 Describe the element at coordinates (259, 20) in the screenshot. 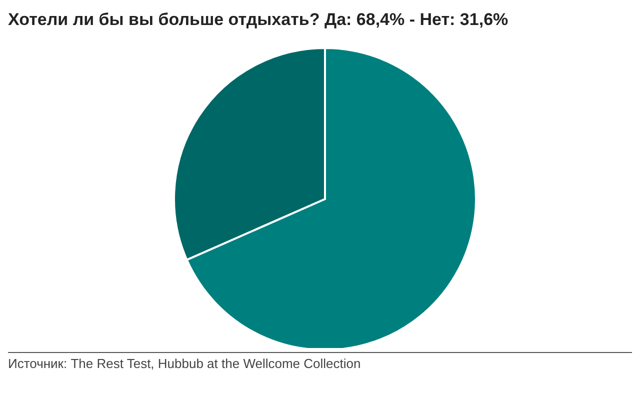

I see `chart-title: Хотели ли бы вы больше отдыхать? Да: 68,4% - Нет: 31,6%` at that location.